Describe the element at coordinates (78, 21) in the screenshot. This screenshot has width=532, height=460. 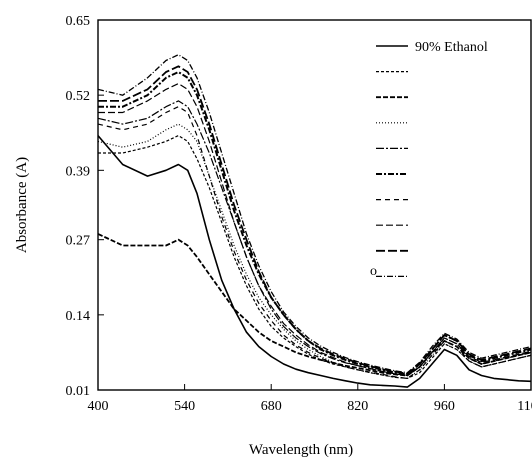
I see `y-tick-label: 0.65` at that location.